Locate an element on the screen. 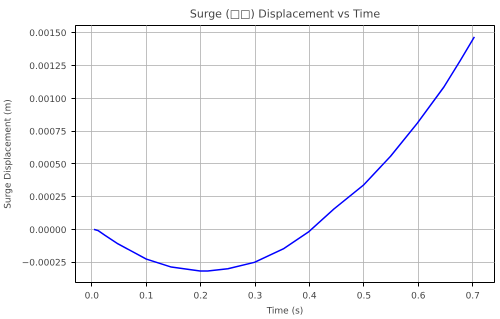 This screenshot has width=500, height=319. y-tick-label: 0.00000 is located at coordinates (48, 231).